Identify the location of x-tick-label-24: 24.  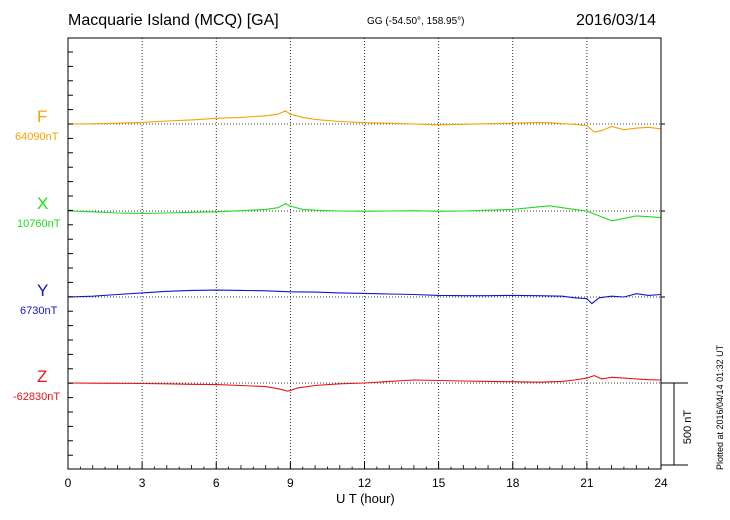
(661, 483).